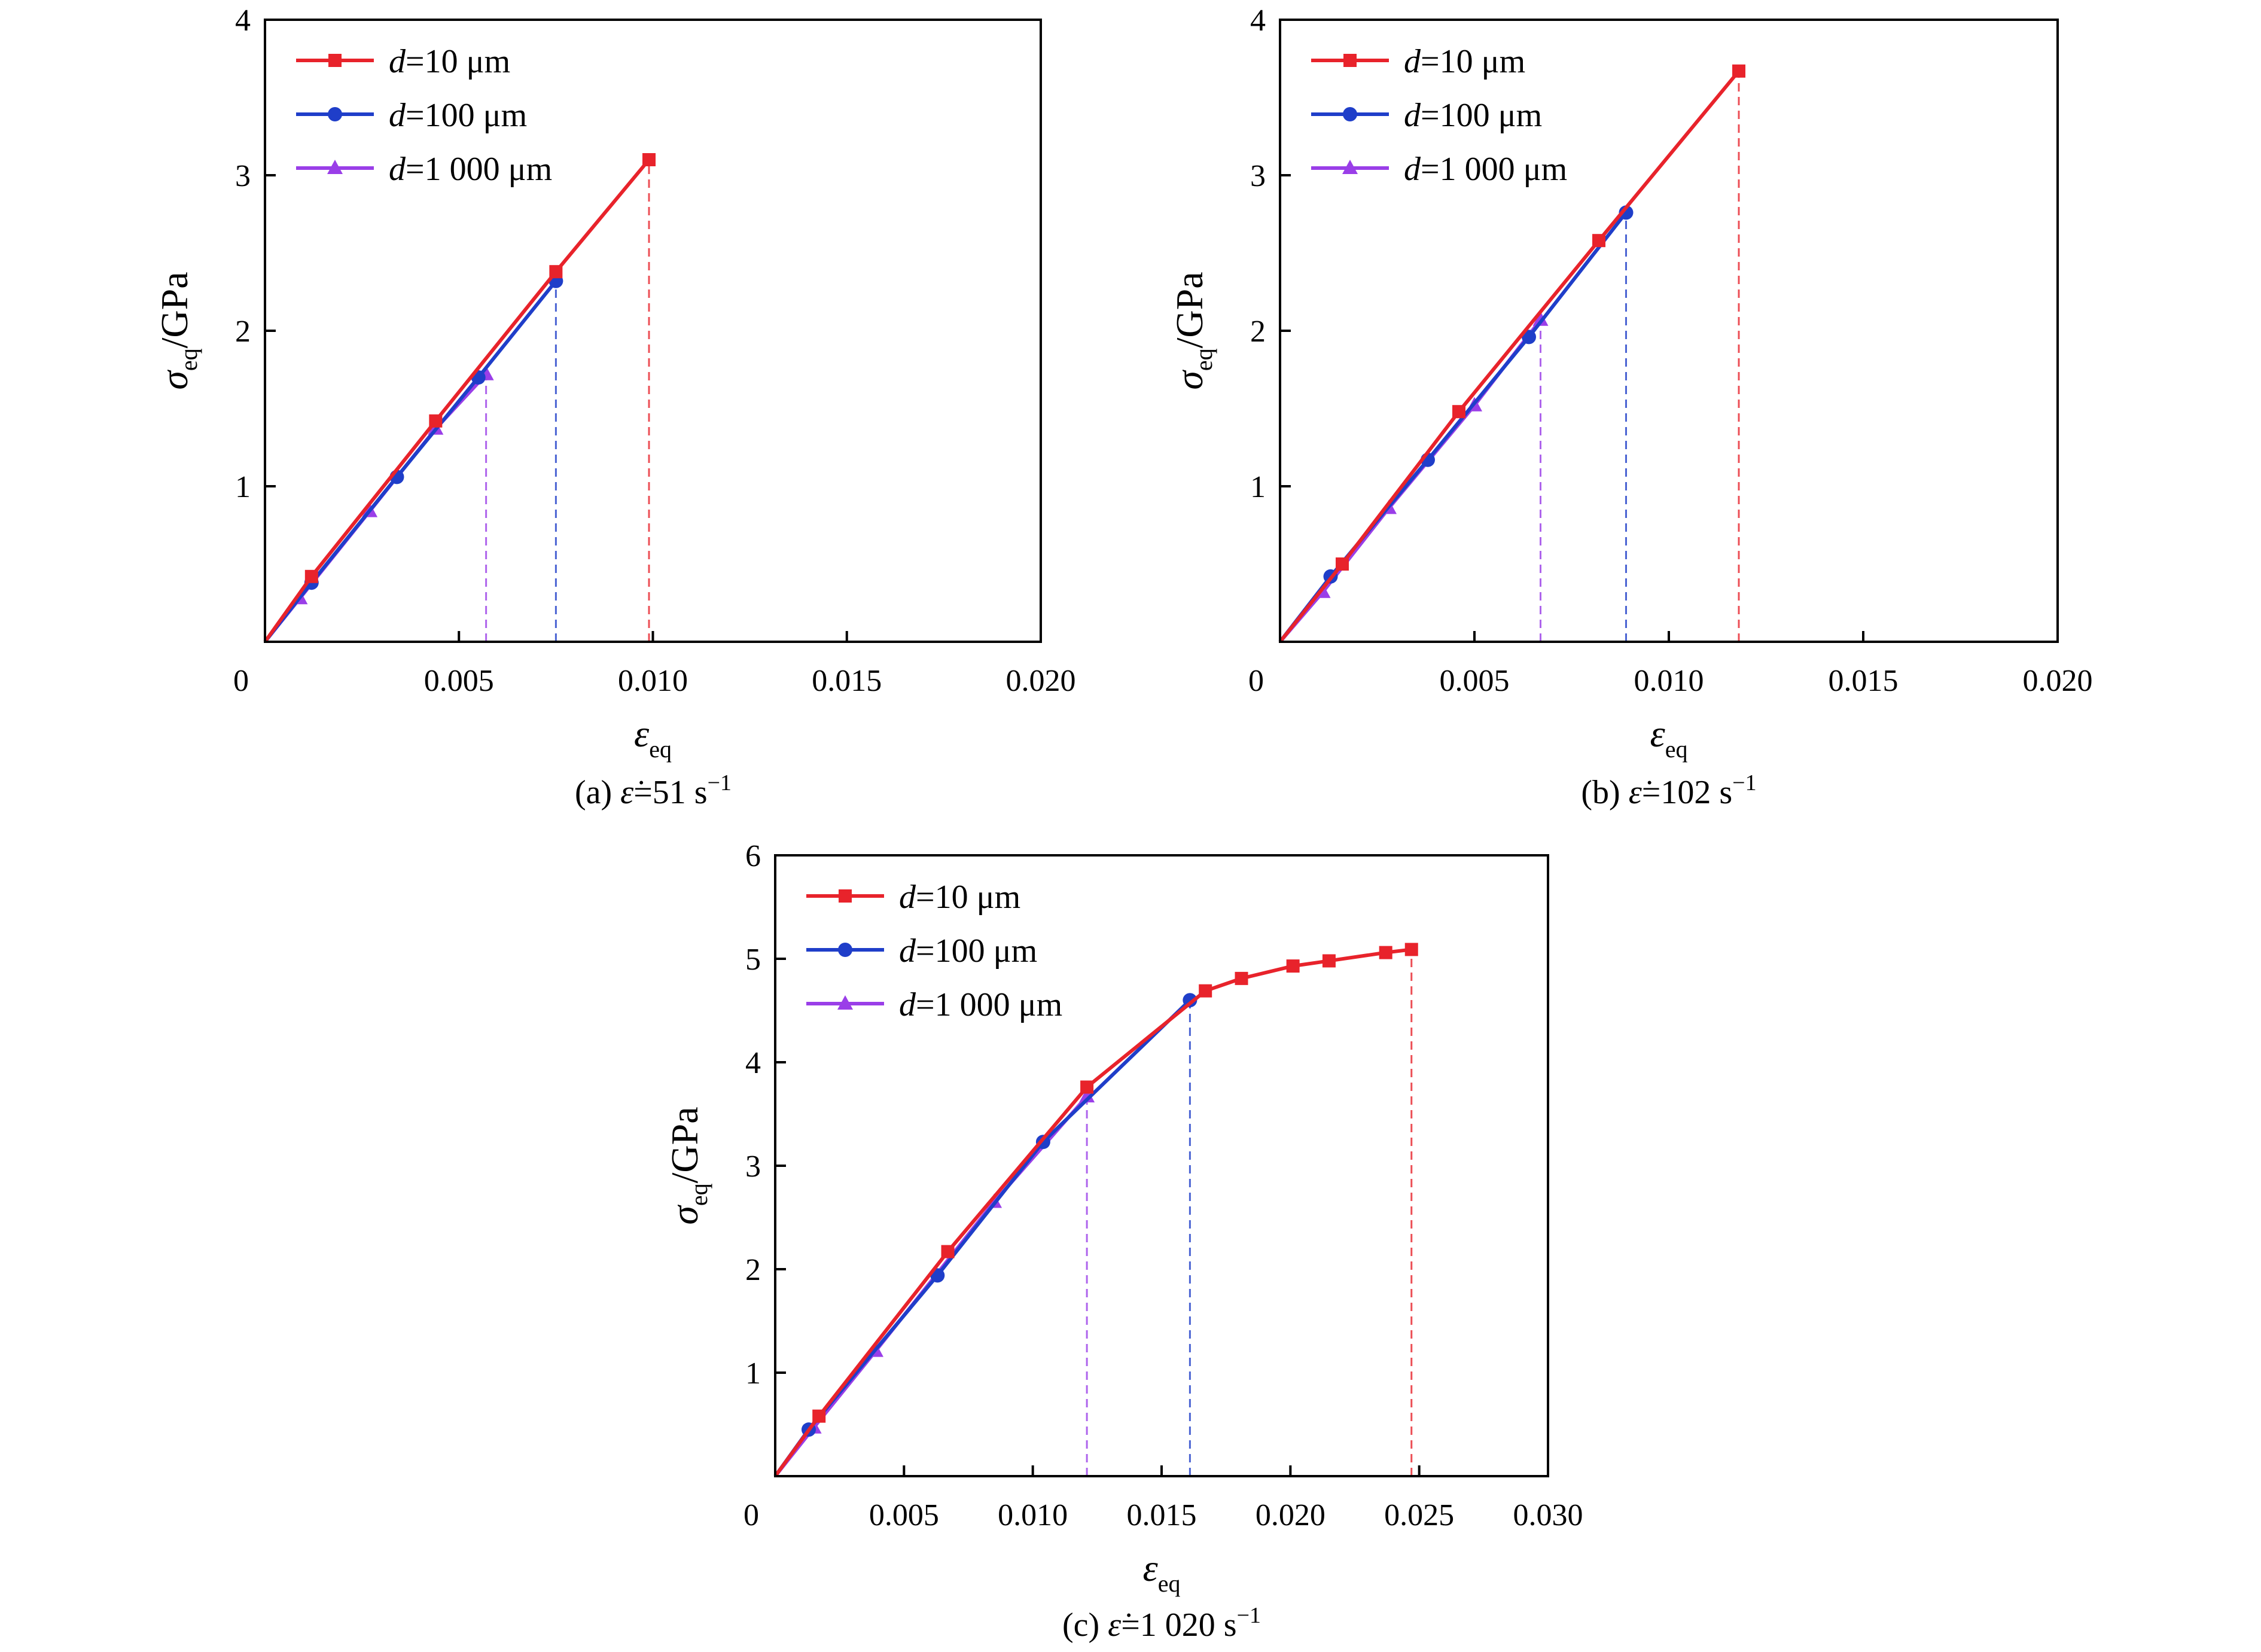 The width and height of the screenshot is (2261, 1652). Describe the element at coordinates (1687, 792) in the screenshot. I see `caption-rate: =102 s` at that location.